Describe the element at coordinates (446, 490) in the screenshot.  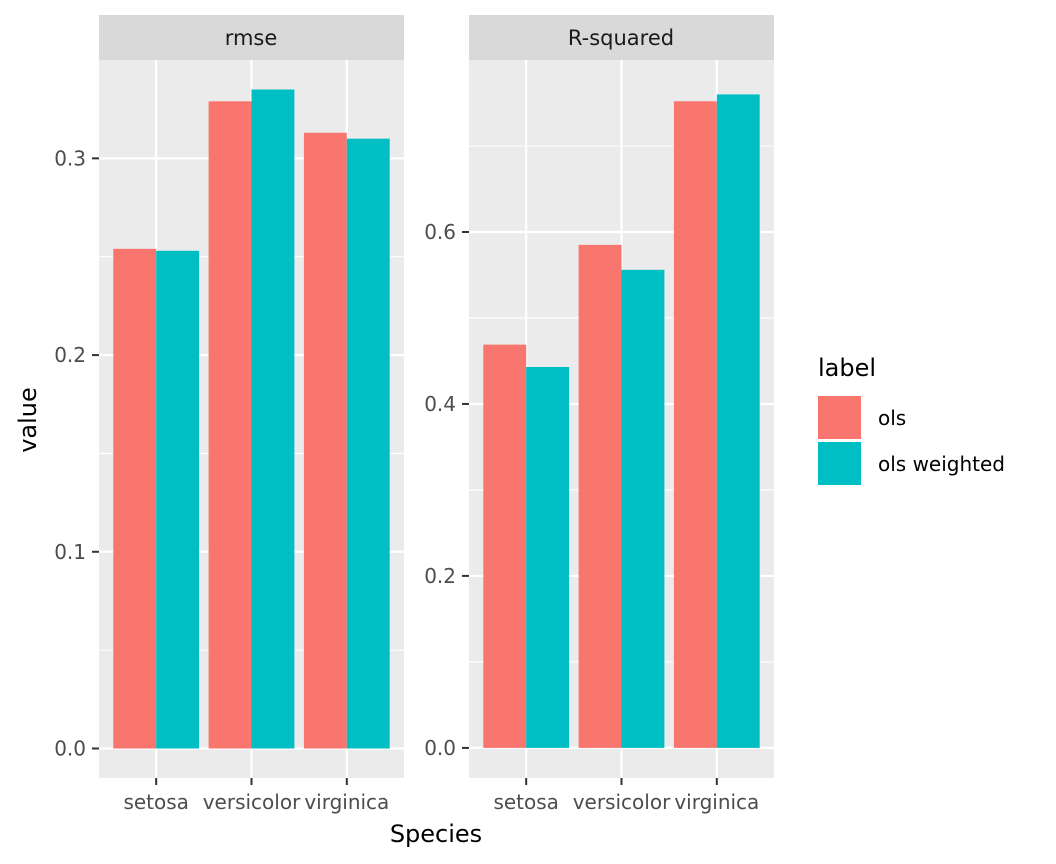
I see `facet-r-squared-y-axis: 0.0 0.2 0.4 0.6` at that location.